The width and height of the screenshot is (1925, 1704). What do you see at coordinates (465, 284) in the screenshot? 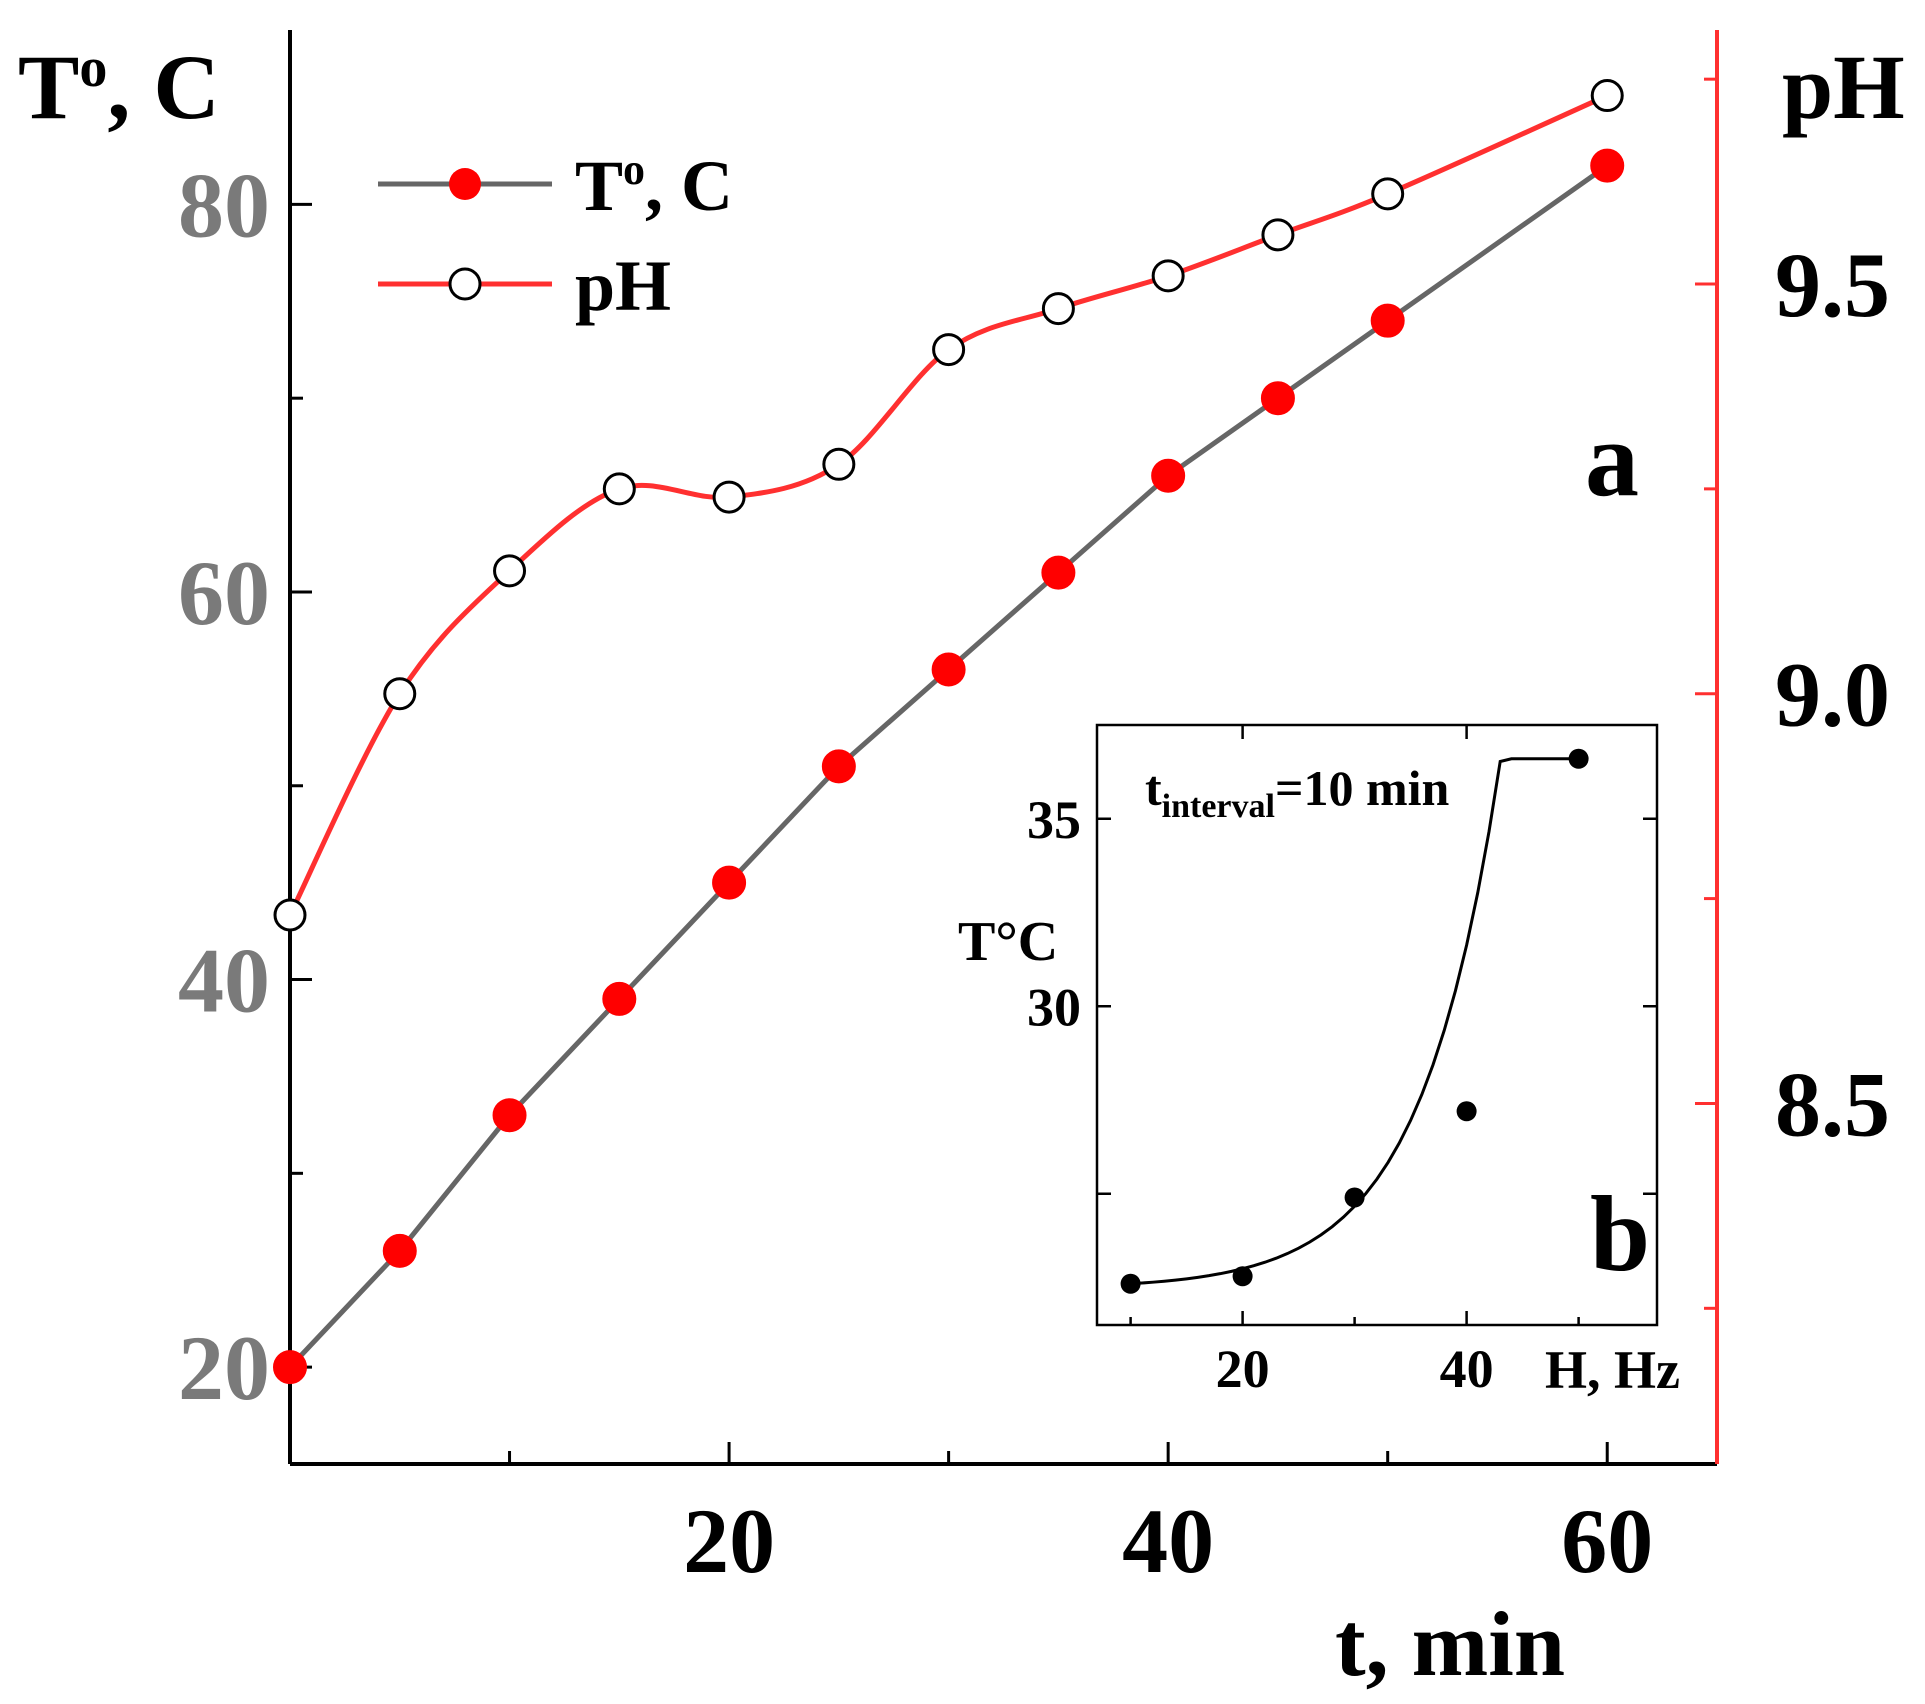
I see `legend-ph-marker` at bounding box center [465, 284].